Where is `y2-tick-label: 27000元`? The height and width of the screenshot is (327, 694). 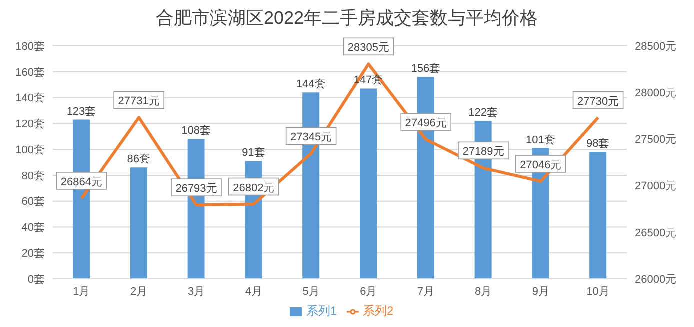
y2-tick-label: 27000元 is located at coordinates (656, 186).